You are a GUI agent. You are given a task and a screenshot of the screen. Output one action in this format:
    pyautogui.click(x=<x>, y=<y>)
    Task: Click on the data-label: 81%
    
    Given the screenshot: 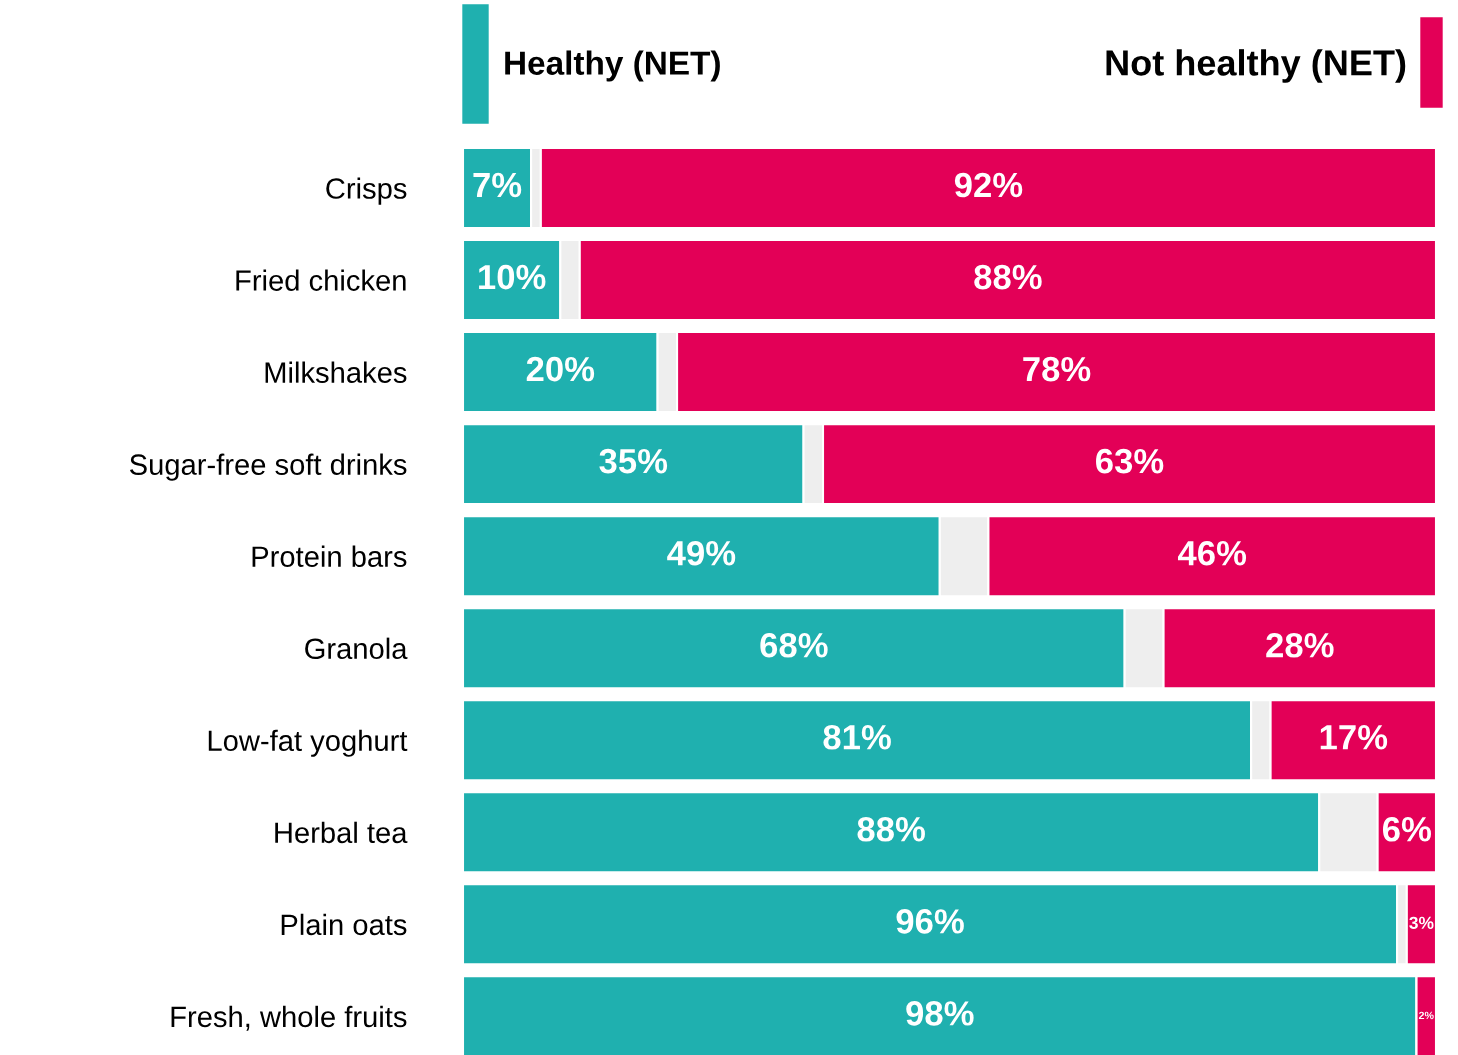 What is the action you would take?
    pyautogui.click(x=857, y=737)
    